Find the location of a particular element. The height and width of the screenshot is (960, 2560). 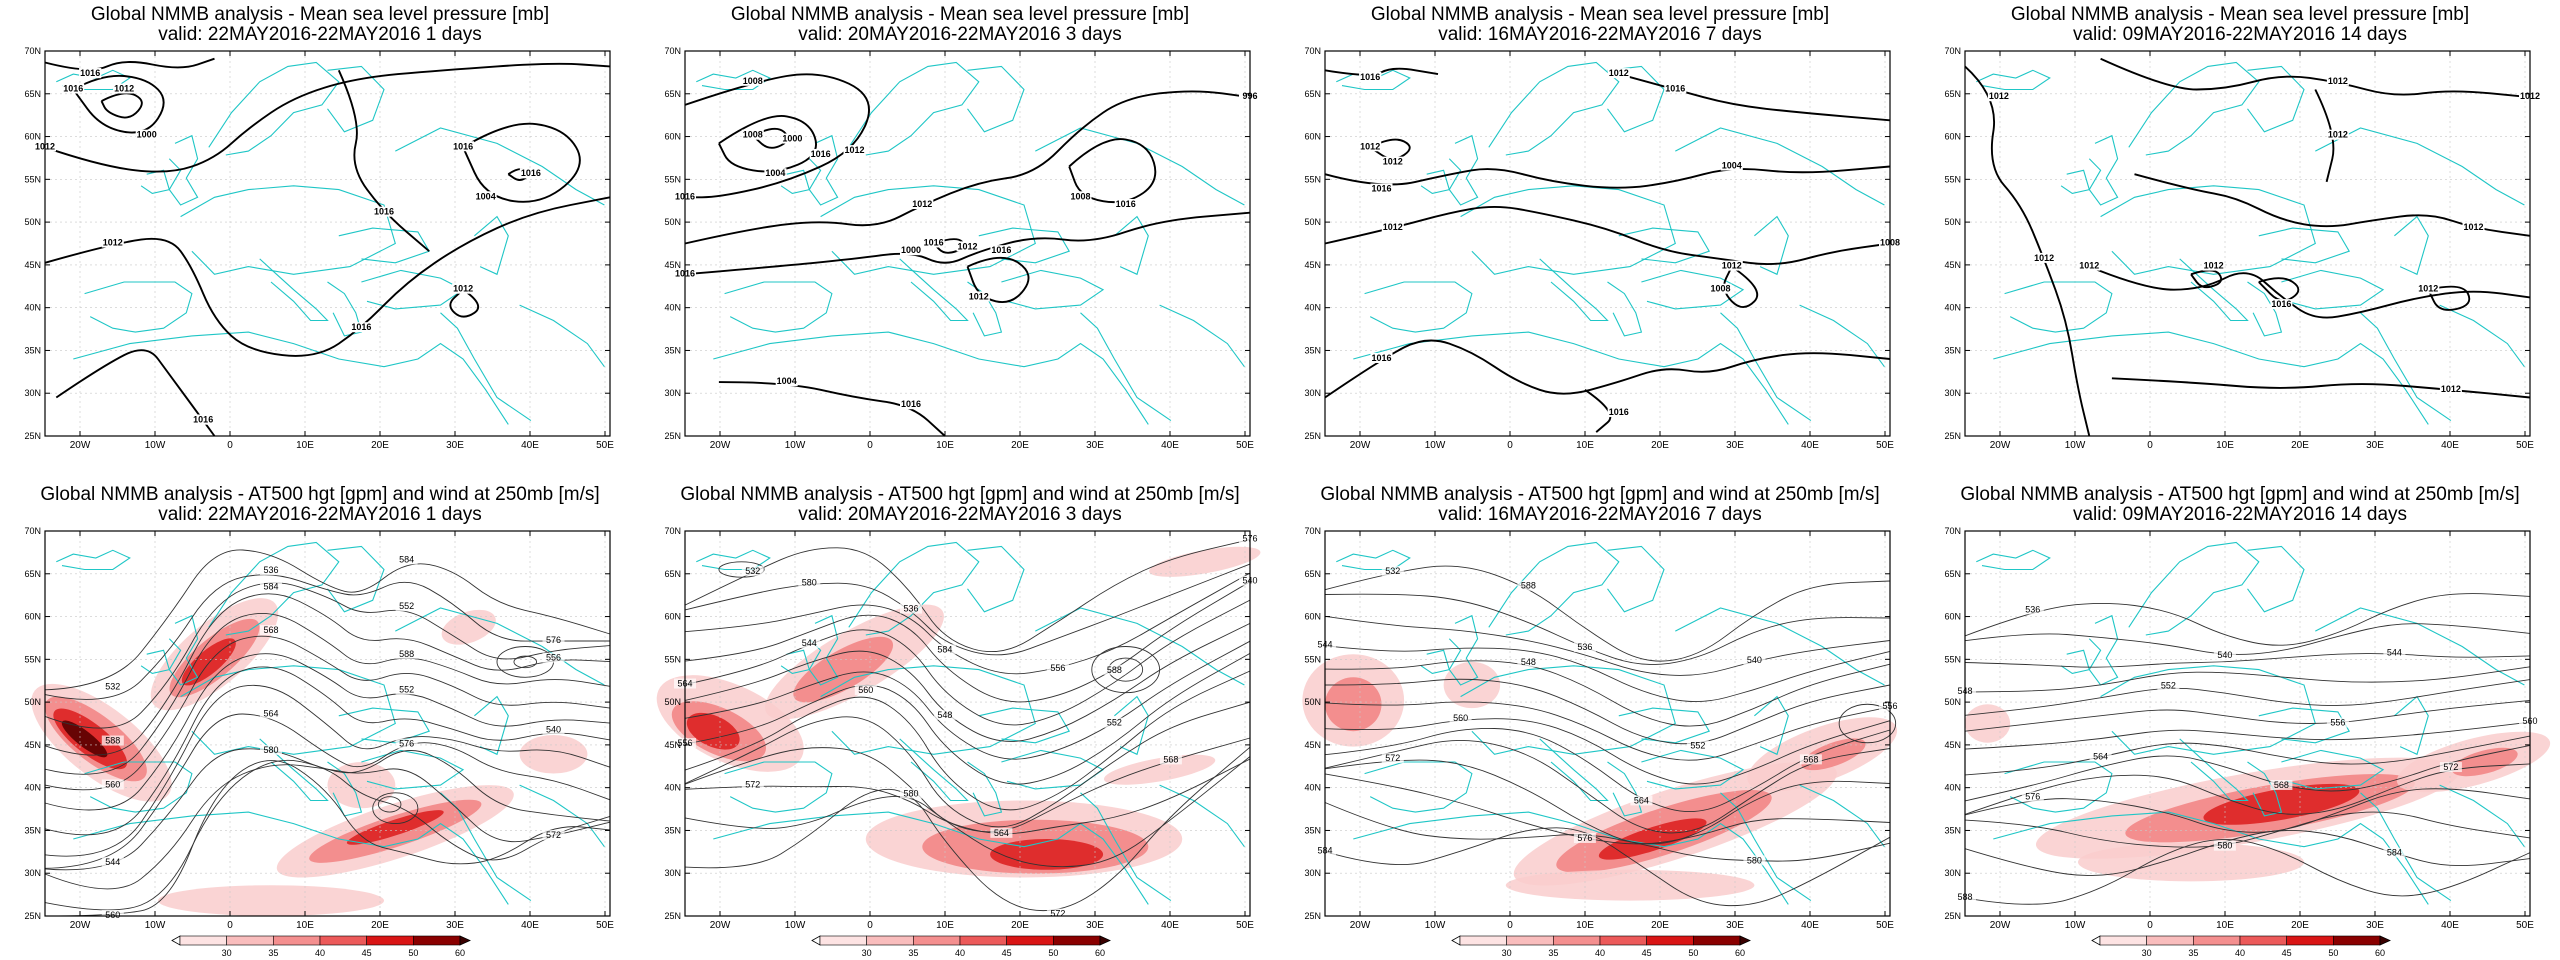

contour-label: 568 is located at coordinates (2281, 785).